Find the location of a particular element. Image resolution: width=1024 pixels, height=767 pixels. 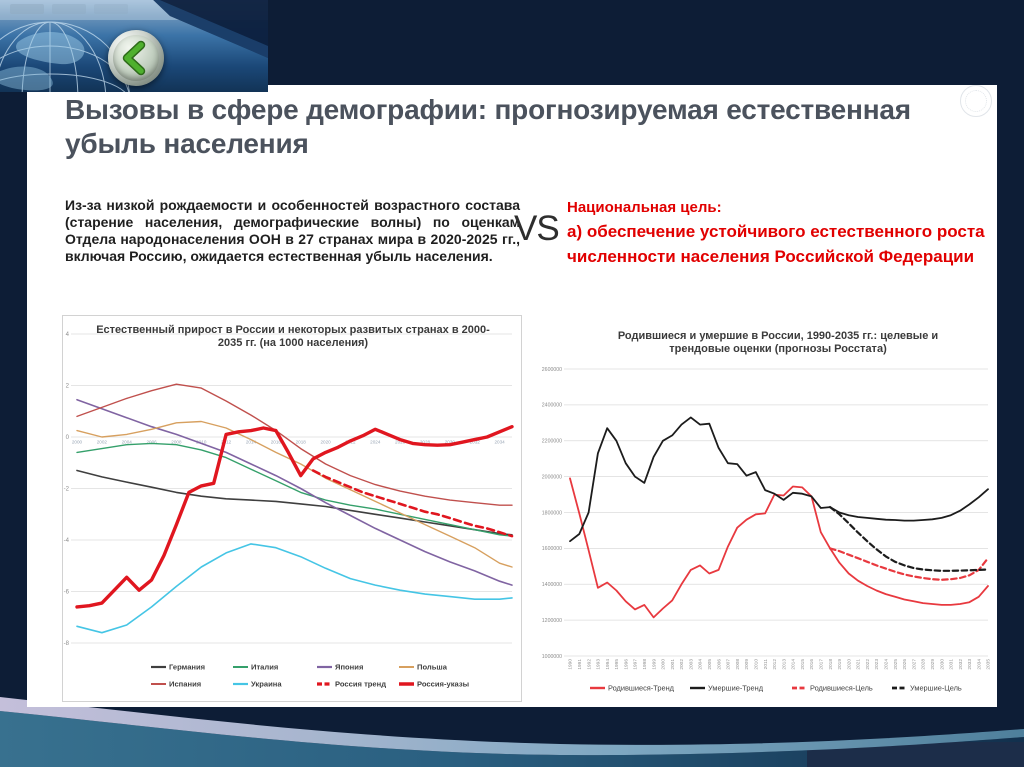

svg-text: 1997 is located at coordinates (636, 664).